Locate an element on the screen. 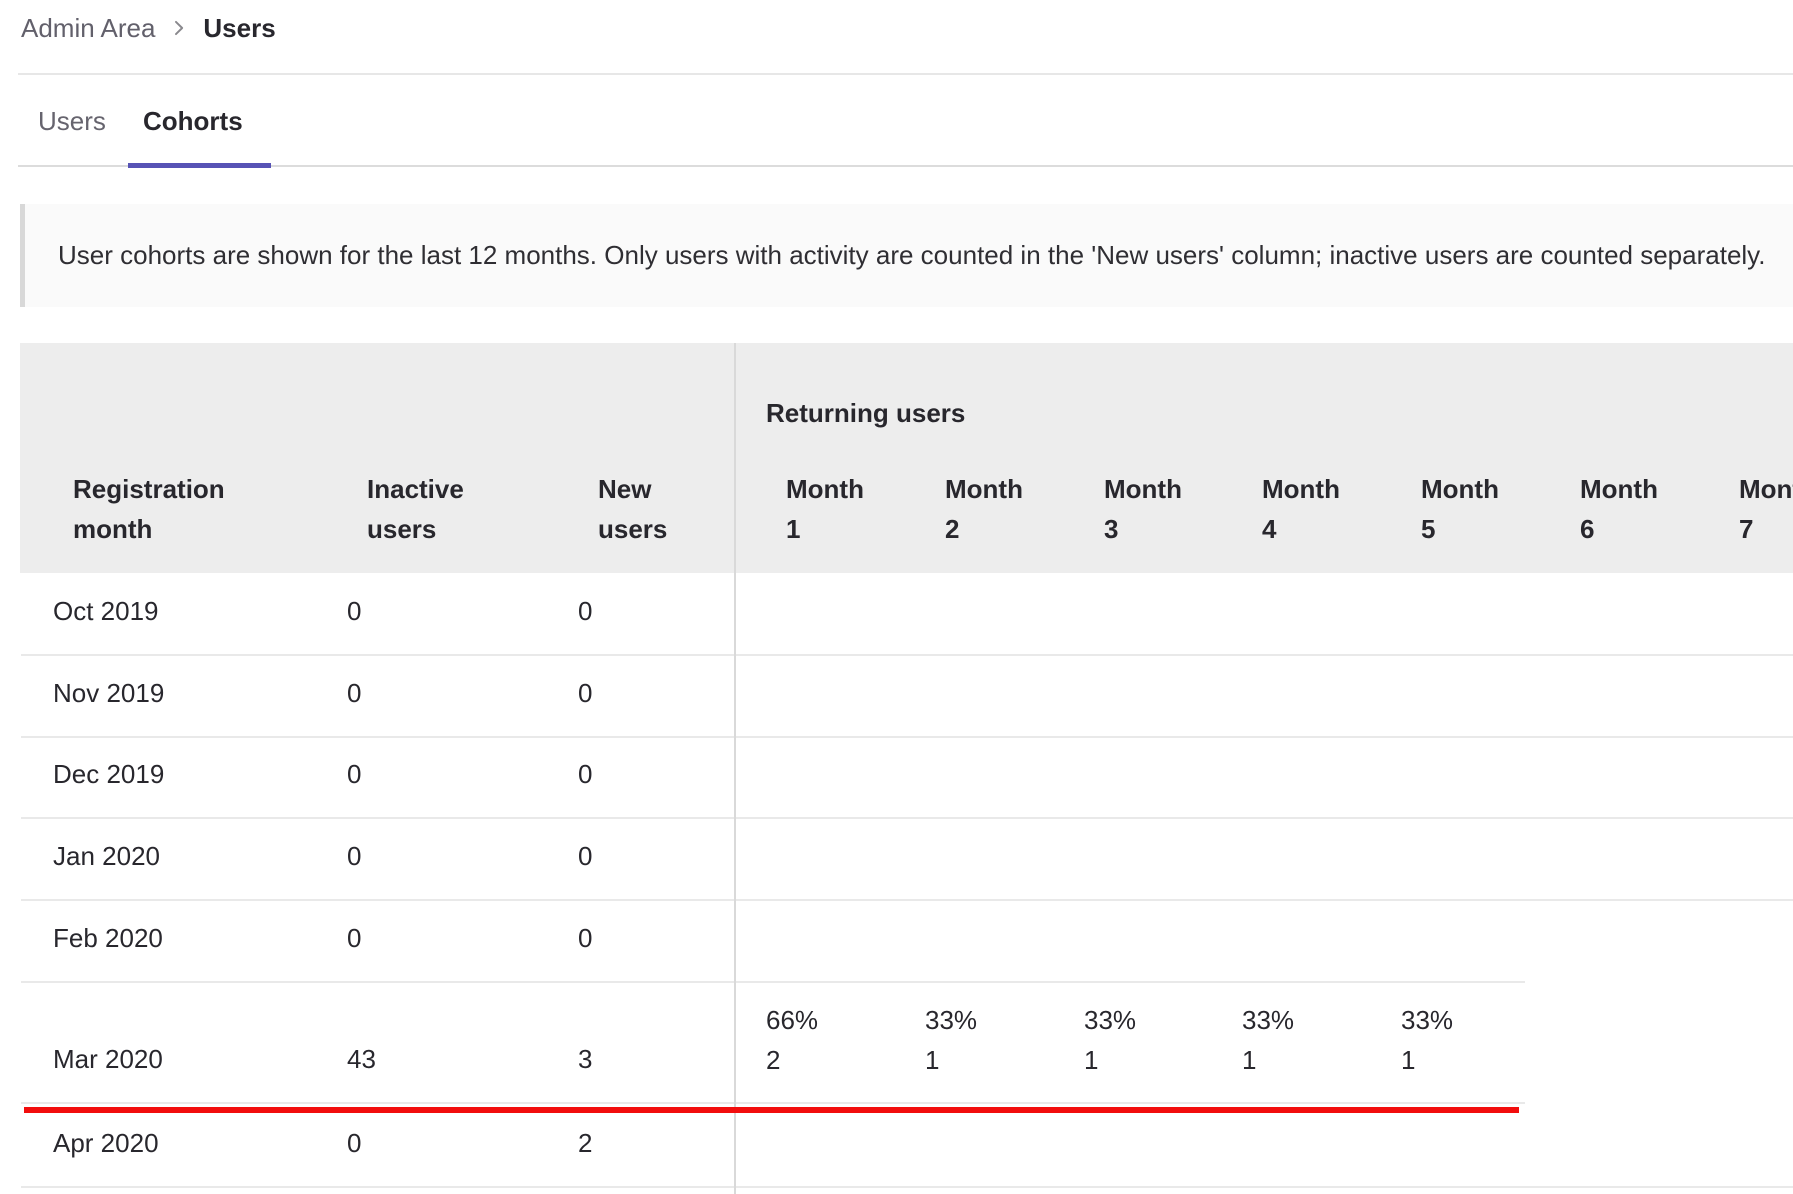  registration-month-cell: Jan 2020 is located at coordinates (106, 856).